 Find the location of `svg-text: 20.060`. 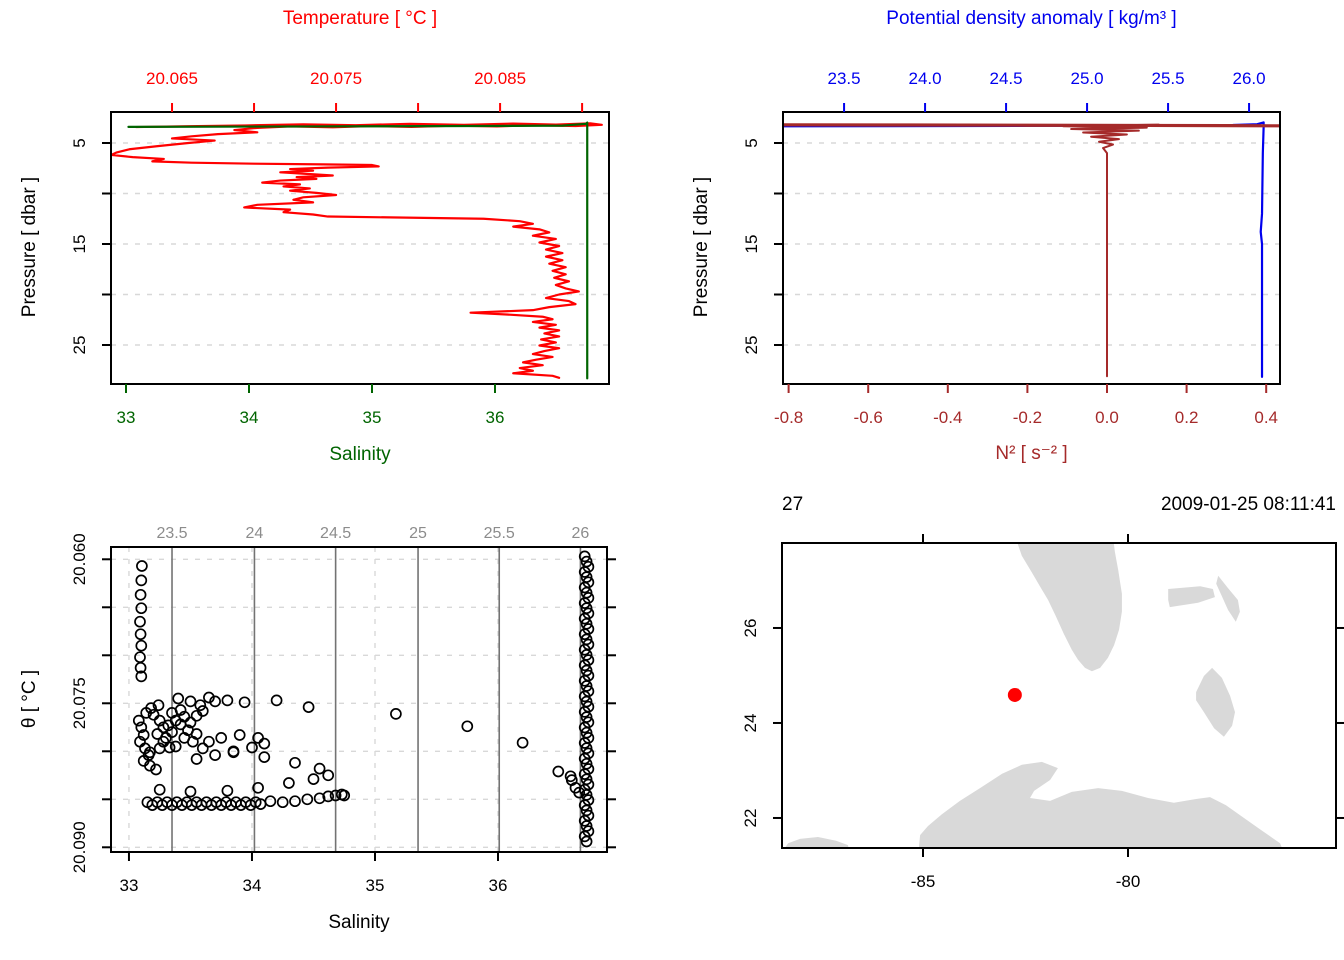

svg-text: 20.060 is located at coordinates (79, 559).